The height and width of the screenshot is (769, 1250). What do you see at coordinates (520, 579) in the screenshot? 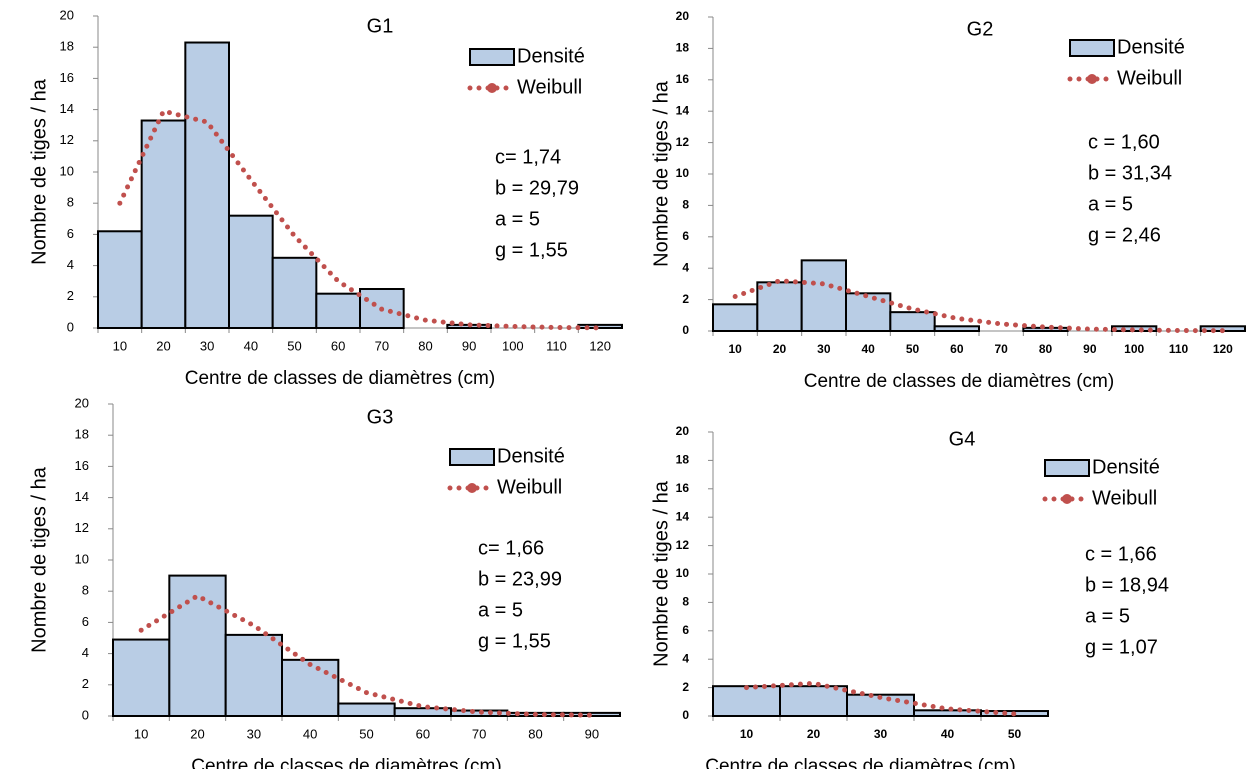
I see `annotation: b = 23,99` at bounding box center [520, 579].